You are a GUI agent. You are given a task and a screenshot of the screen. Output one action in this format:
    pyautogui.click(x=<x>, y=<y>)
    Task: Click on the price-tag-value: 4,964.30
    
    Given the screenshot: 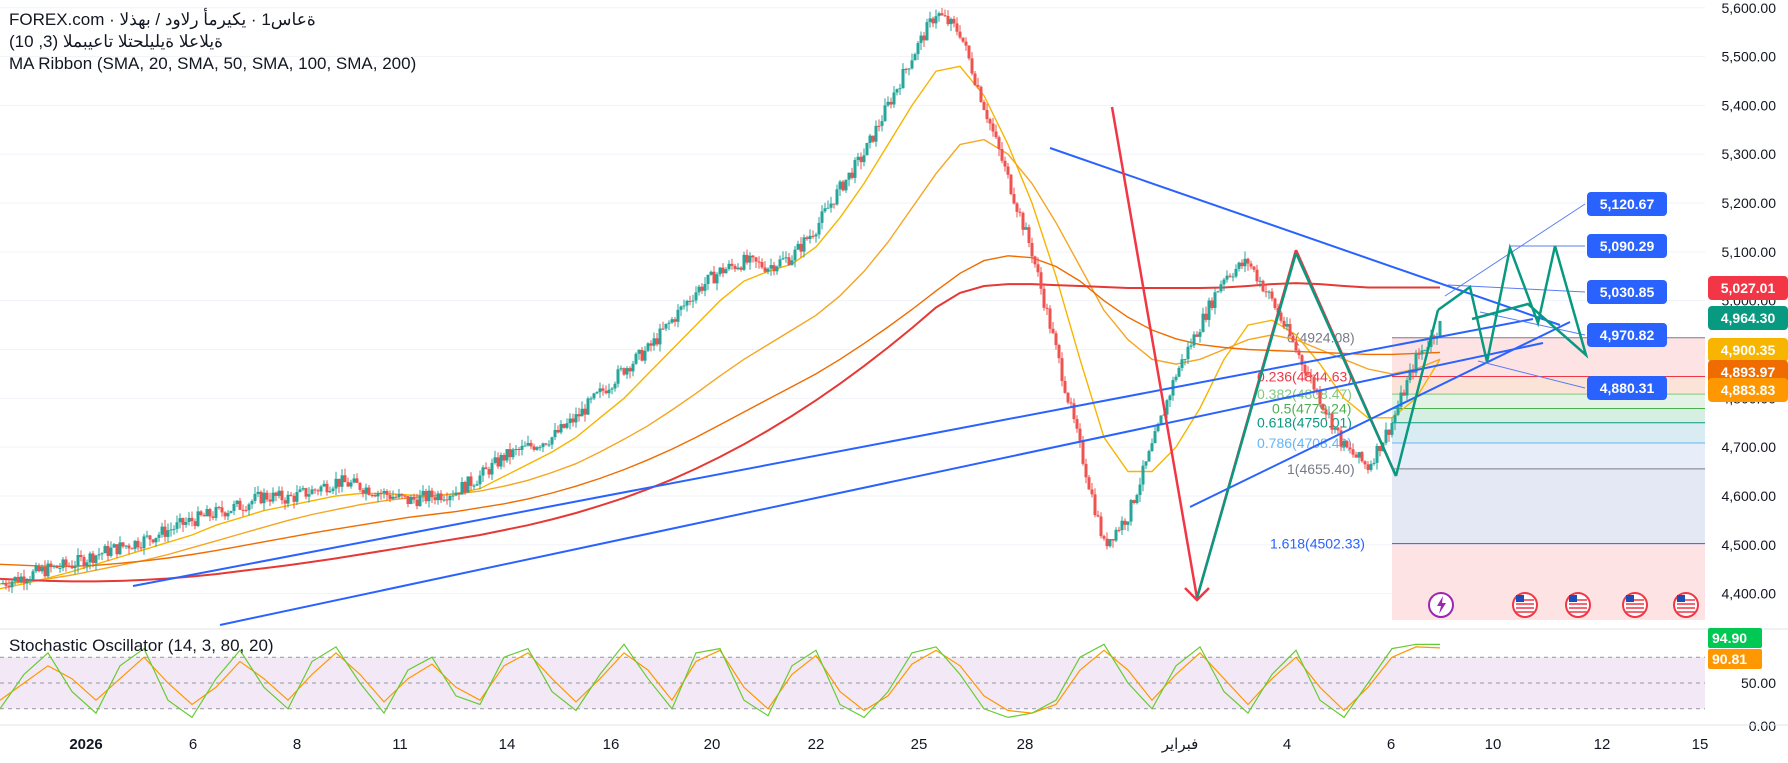 What is the action you would take?
    pyautogui.click(x=1748, y=318)
    